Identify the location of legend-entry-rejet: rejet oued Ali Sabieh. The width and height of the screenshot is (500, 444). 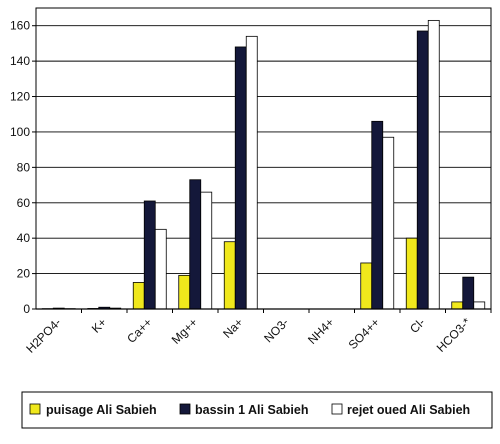
(400, 410).